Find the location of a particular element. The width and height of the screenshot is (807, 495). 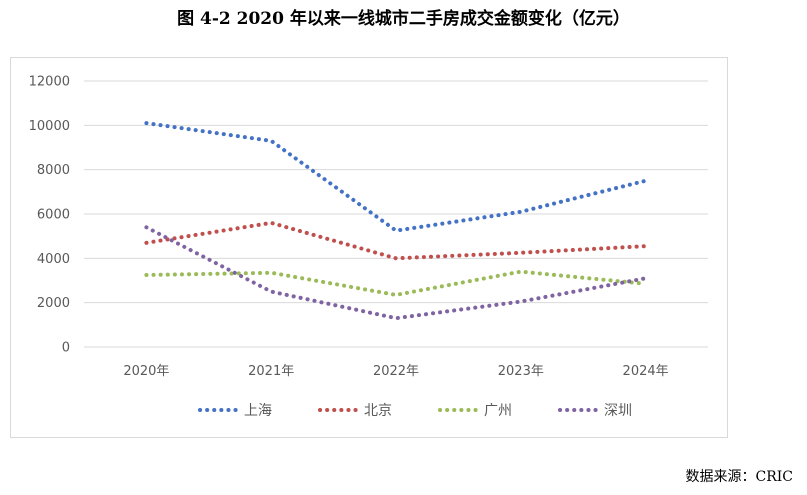

data-source: 数据来源：CRIC is located at coordinates (739, 477).